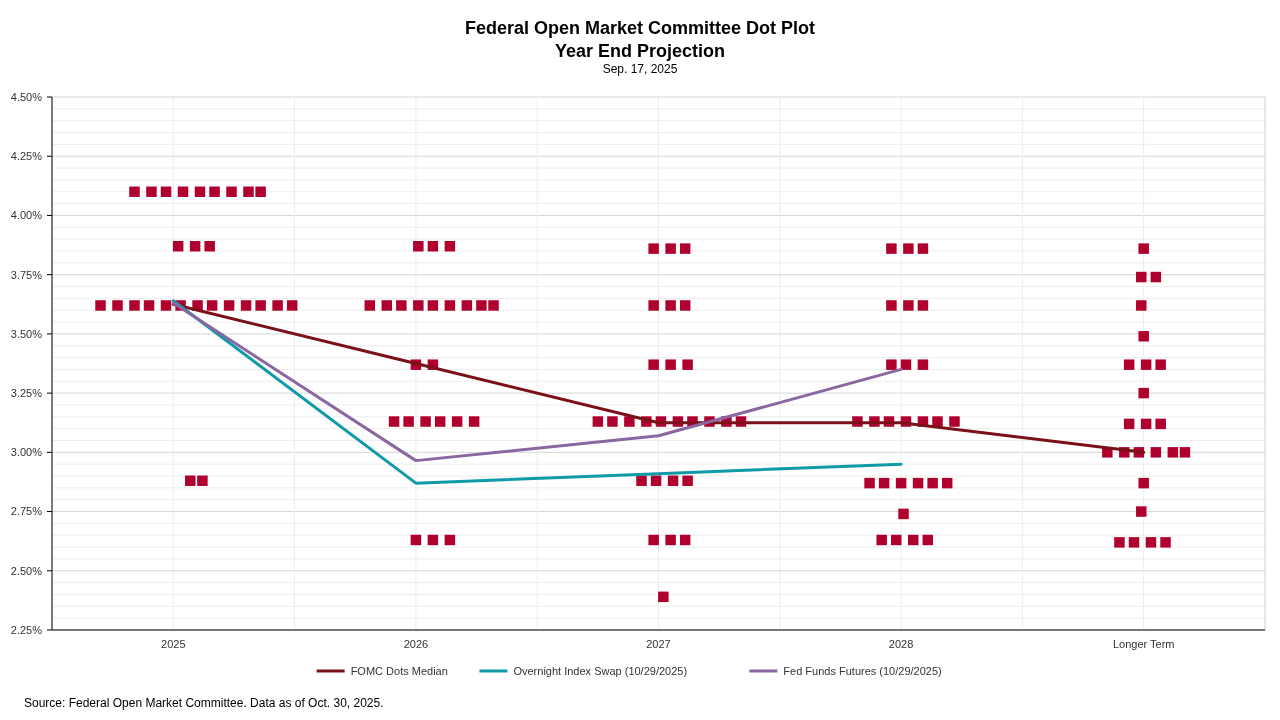 This screenshot has height=720, width=1280. Describe the element at coordinates (26, 274) in the screenshot. I see `y-tick-label: 3.75%` at that location.